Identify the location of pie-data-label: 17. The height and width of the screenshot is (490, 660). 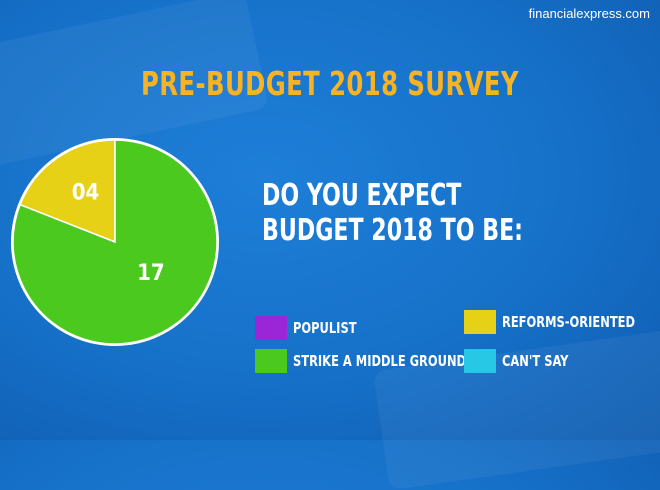
(151, 273).